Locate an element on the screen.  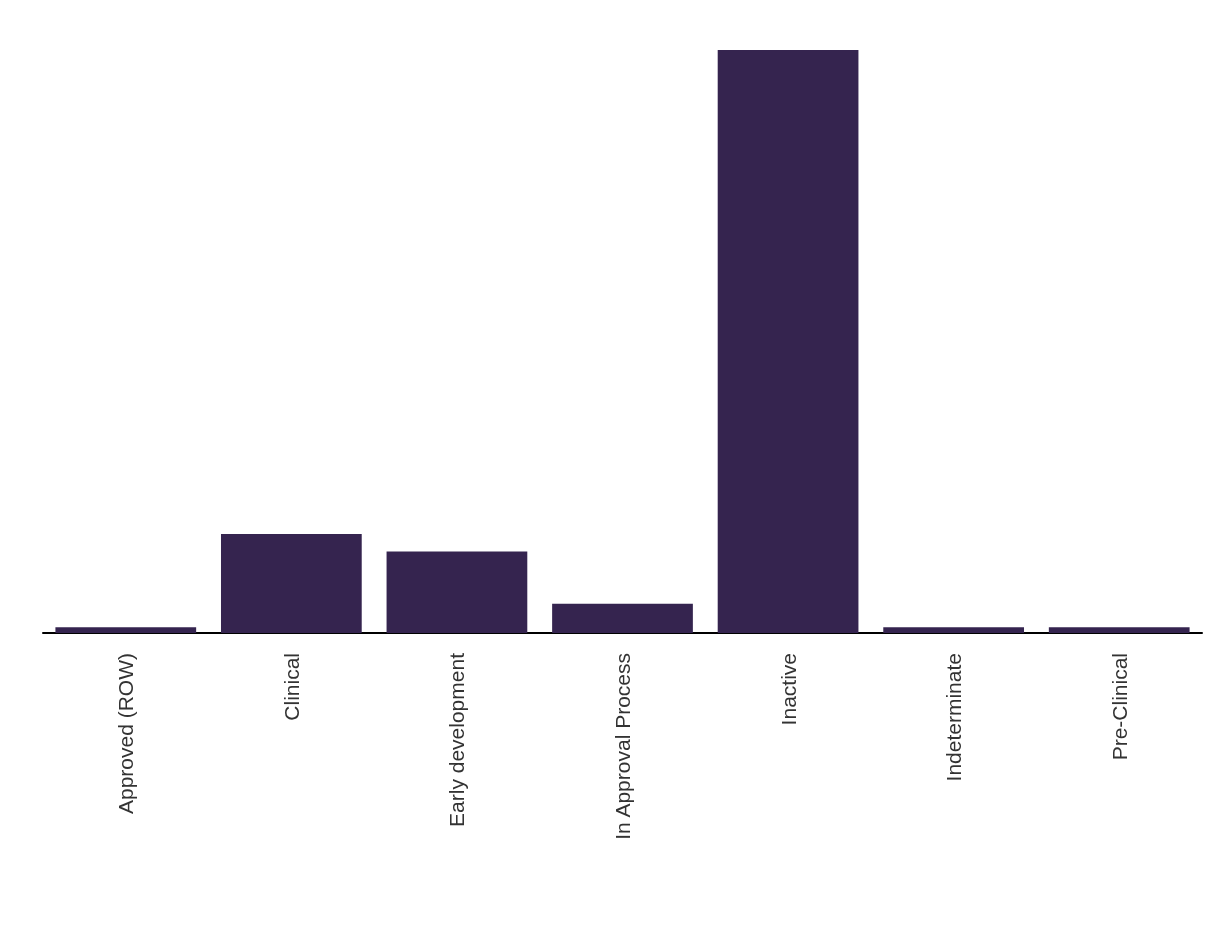
x-tick-label: Clinical is located at coordinates (291, 687).